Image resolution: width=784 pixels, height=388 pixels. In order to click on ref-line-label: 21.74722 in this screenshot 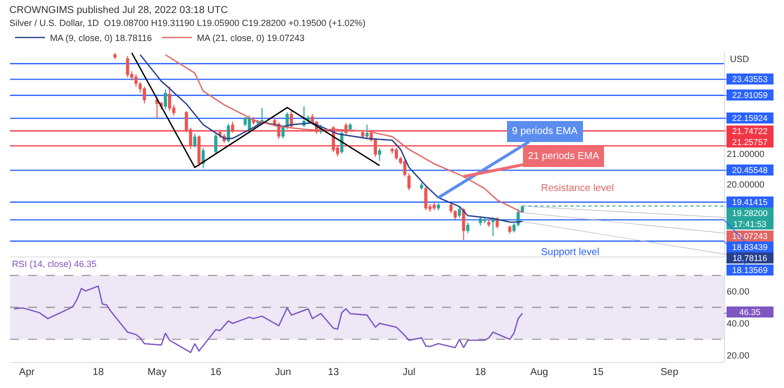, I will do `click(750, 131)`.